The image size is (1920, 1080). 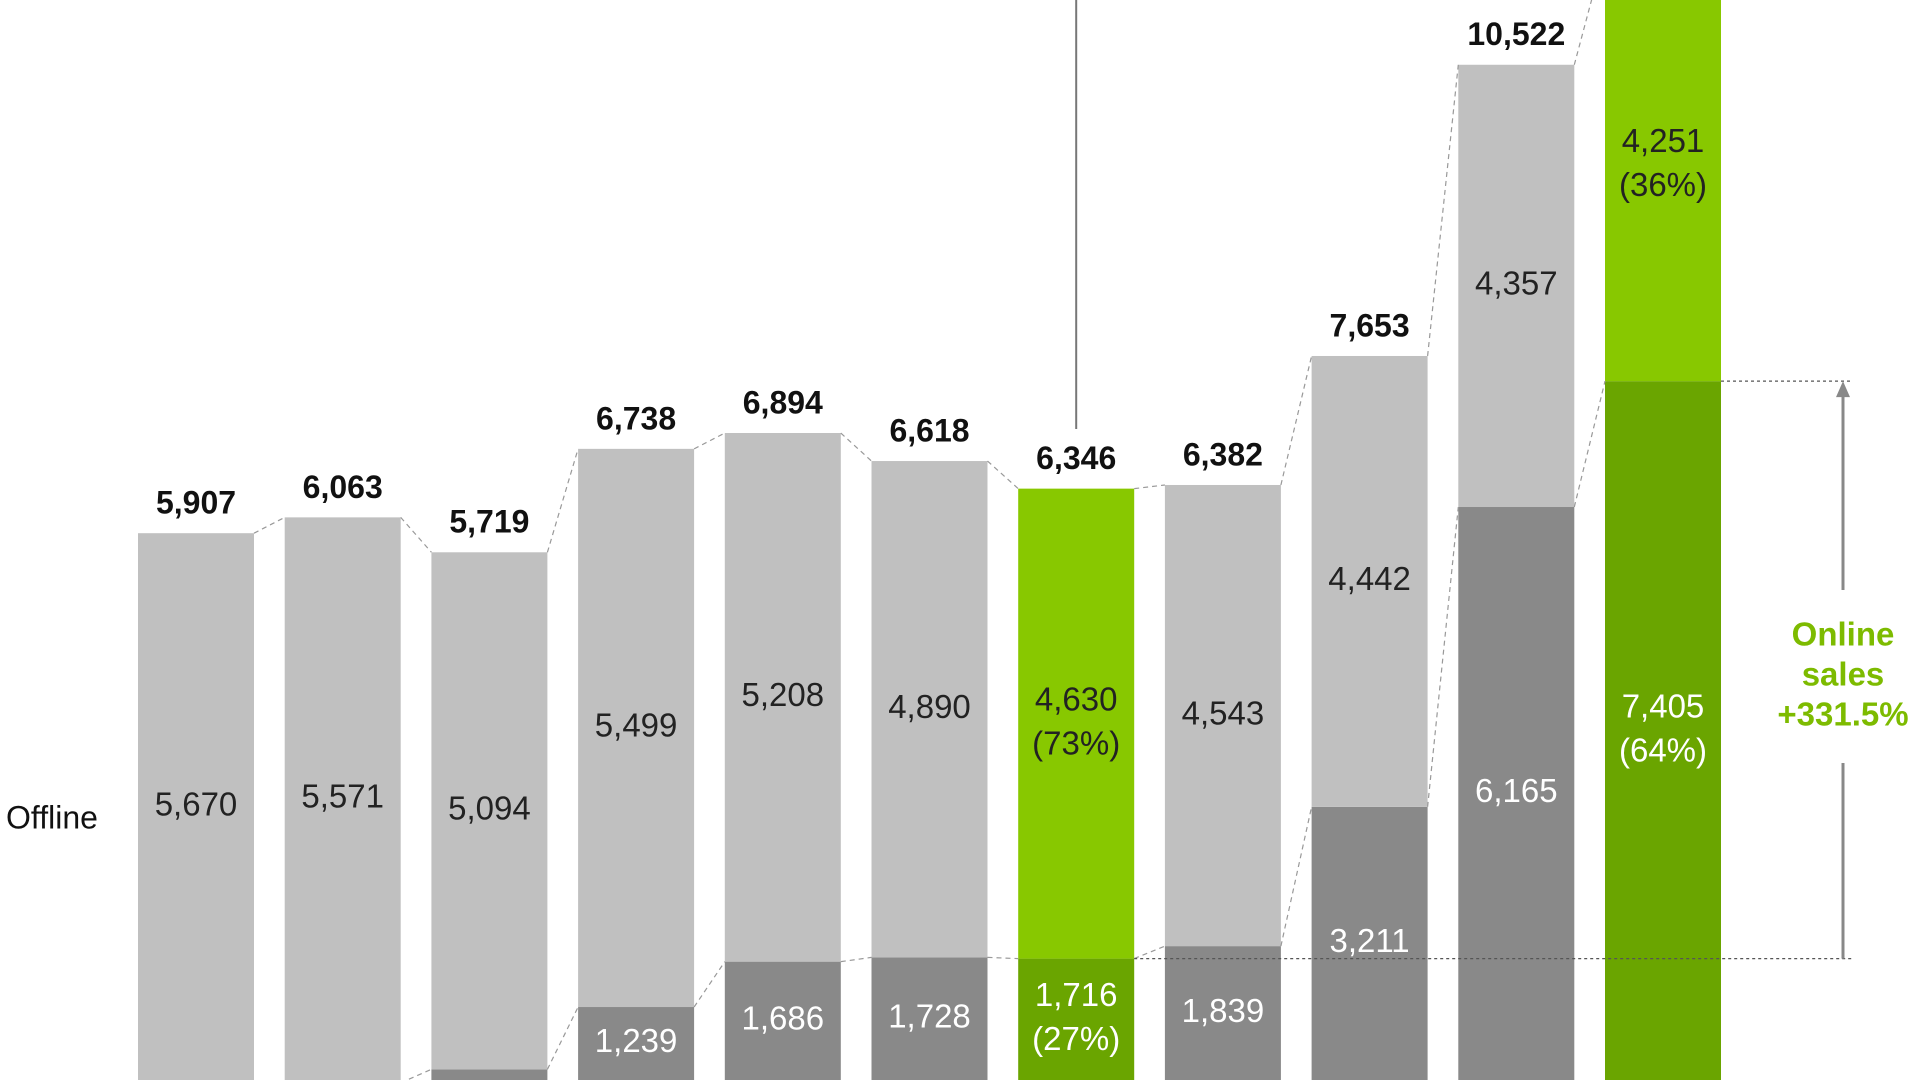 I want to click on value-label: 5,499, so click(x=636, y=725).